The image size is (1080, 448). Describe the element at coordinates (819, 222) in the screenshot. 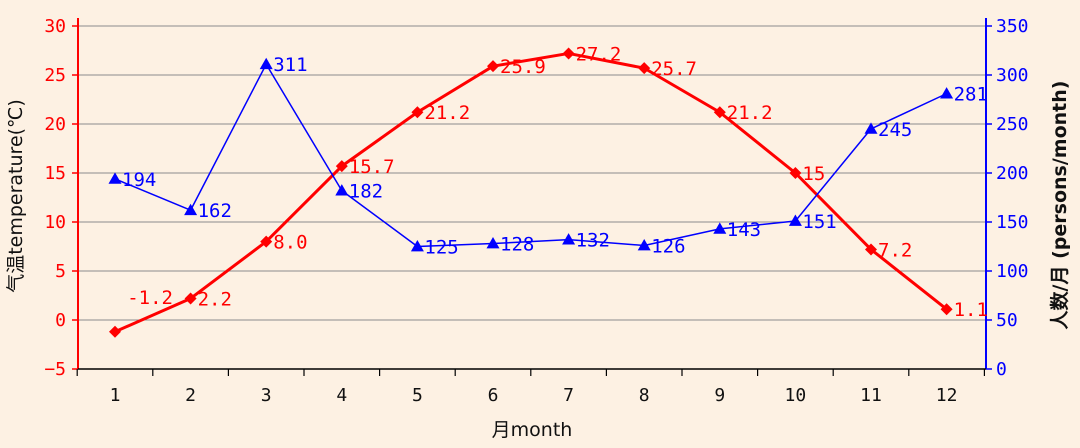

I see `visitors-label: 151` at that location.